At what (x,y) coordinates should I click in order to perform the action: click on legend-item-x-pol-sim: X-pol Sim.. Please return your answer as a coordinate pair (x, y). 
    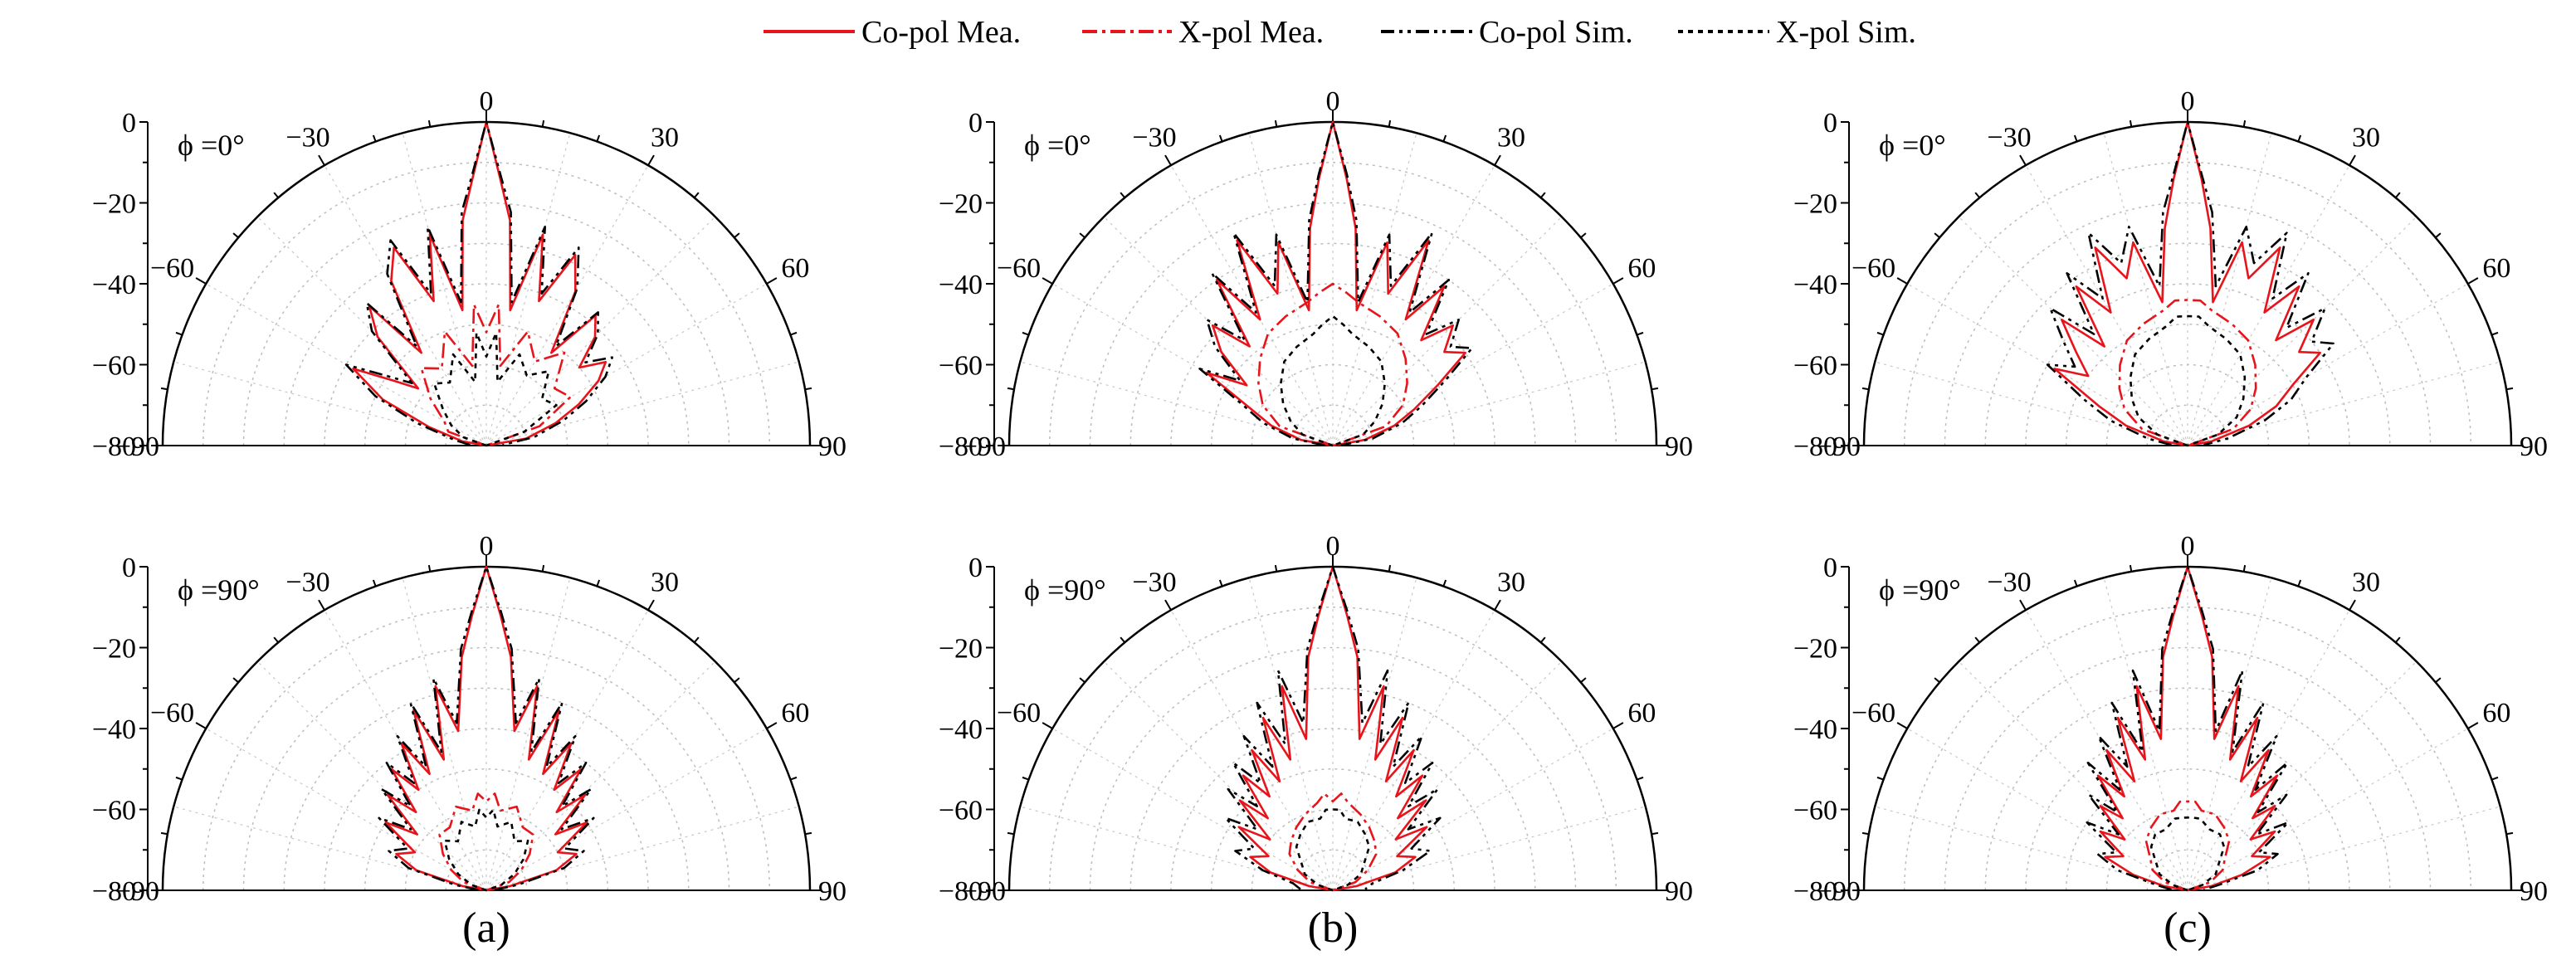
    Looking at the image, I should click on (1797, 32).